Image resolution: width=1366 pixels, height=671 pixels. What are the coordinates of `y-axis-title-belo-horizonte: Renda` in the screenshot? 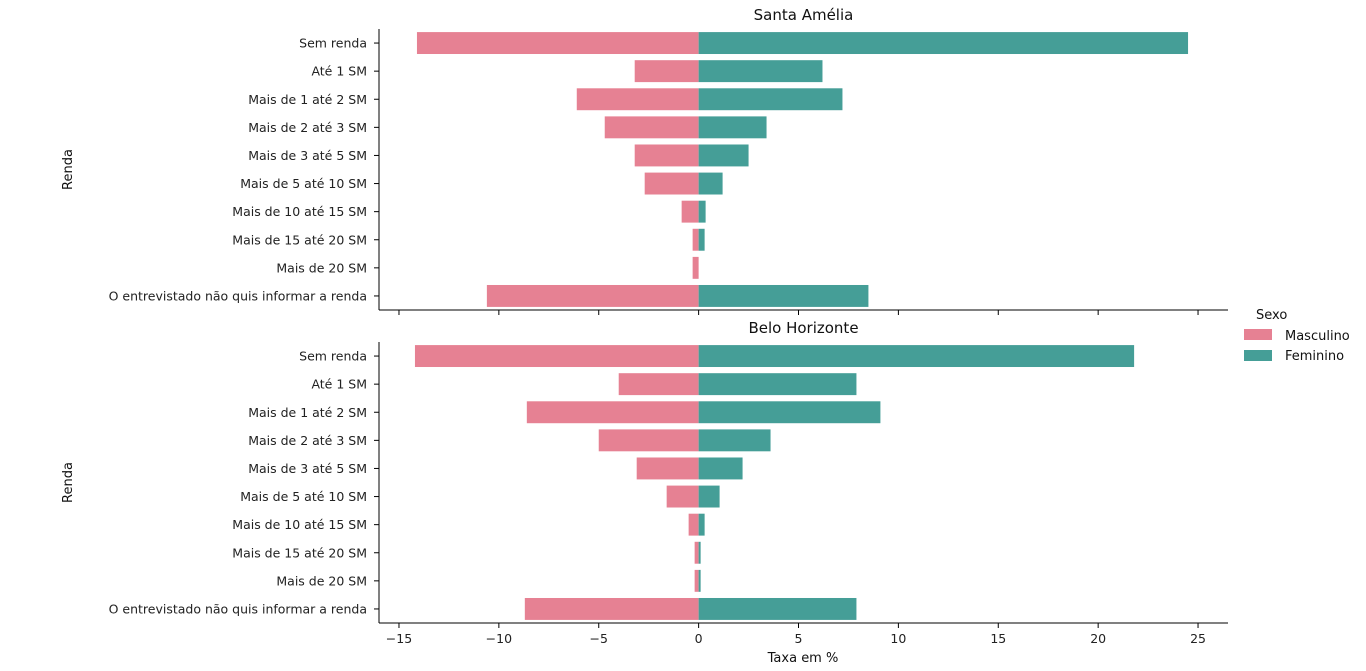 It's located at (68, 482).